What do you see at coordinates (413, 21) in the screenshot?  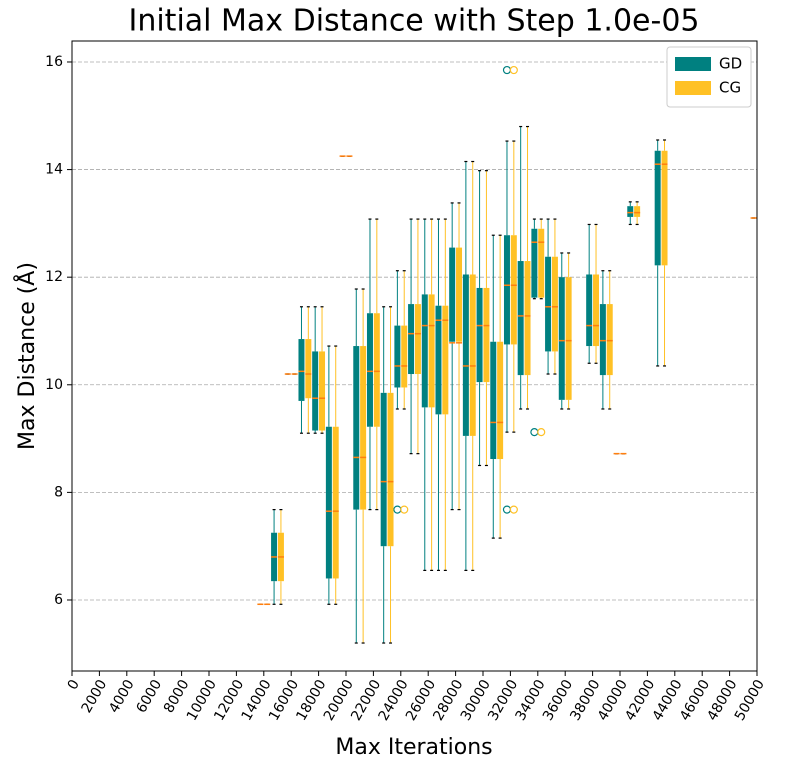 I see `chart-title: Initial Max Distance with Step 1.0e-05` at bounding box center [413, 21].